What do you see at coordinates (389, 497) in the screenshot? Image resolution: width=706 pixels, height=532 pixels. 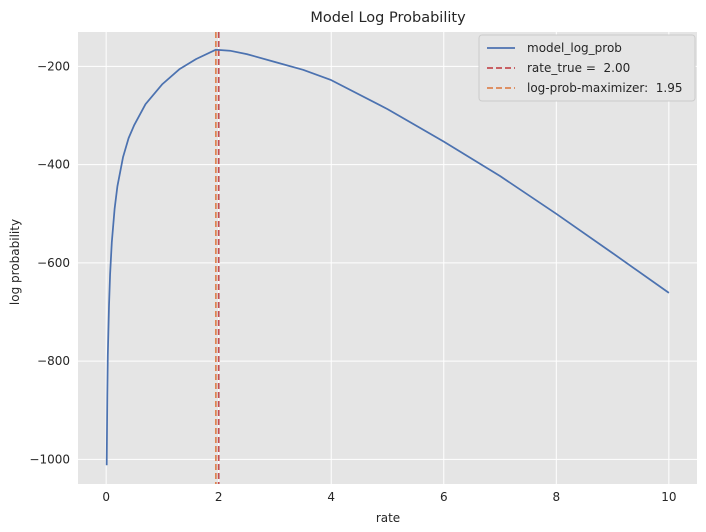 I see `x-axis-ticks: 0 2 4 6 8 10` at bounding box center [389, 497].